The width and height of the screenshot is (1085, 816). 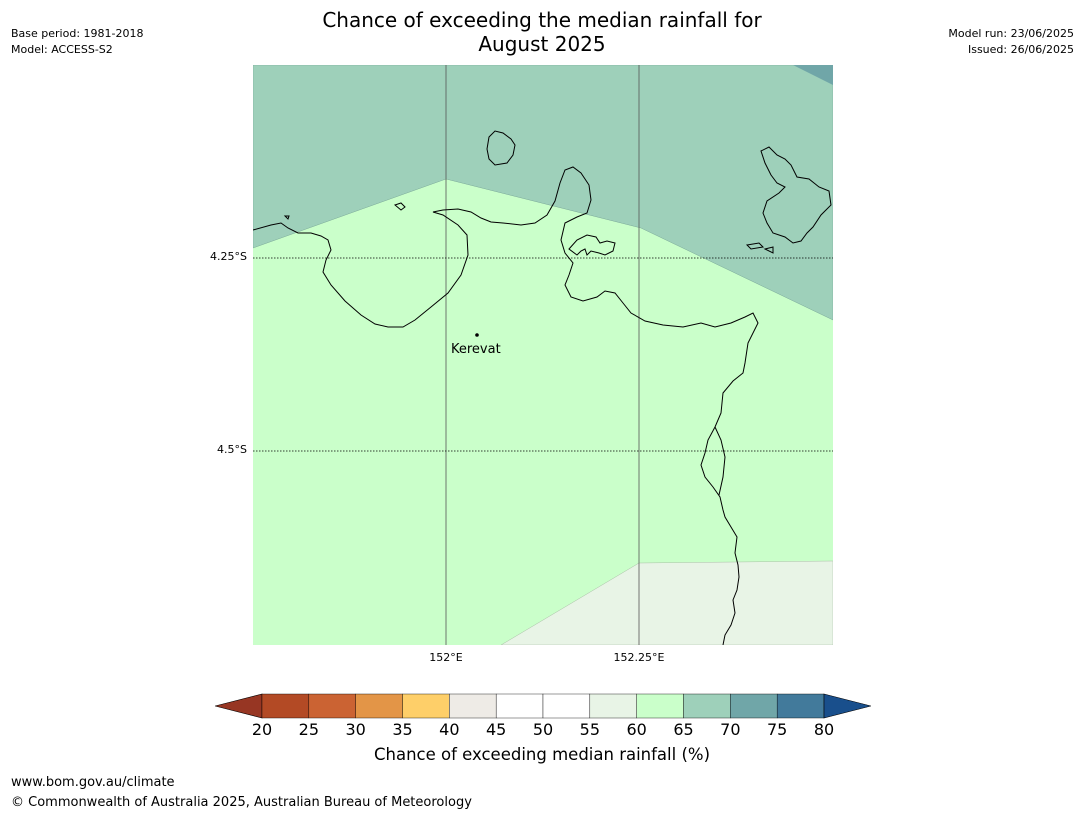 I want to click on islands-northeast, so click(x=796, y=195).